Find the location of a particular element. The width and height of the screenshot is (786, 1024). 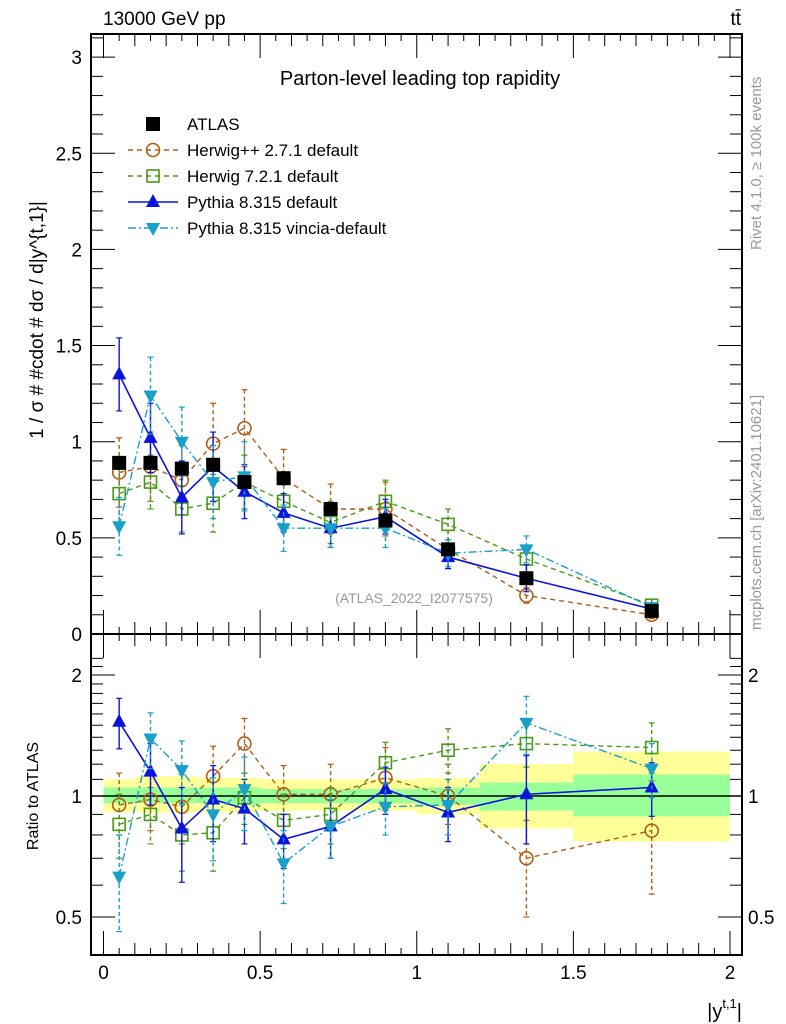

legend-item: Pythia 8.315 default is located at coordinates (233, 202).